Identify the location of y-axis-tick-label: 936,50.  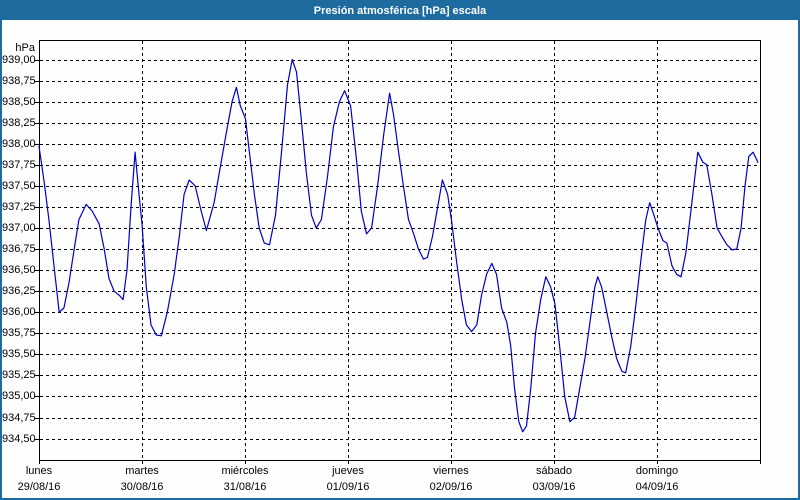
(19, 269).